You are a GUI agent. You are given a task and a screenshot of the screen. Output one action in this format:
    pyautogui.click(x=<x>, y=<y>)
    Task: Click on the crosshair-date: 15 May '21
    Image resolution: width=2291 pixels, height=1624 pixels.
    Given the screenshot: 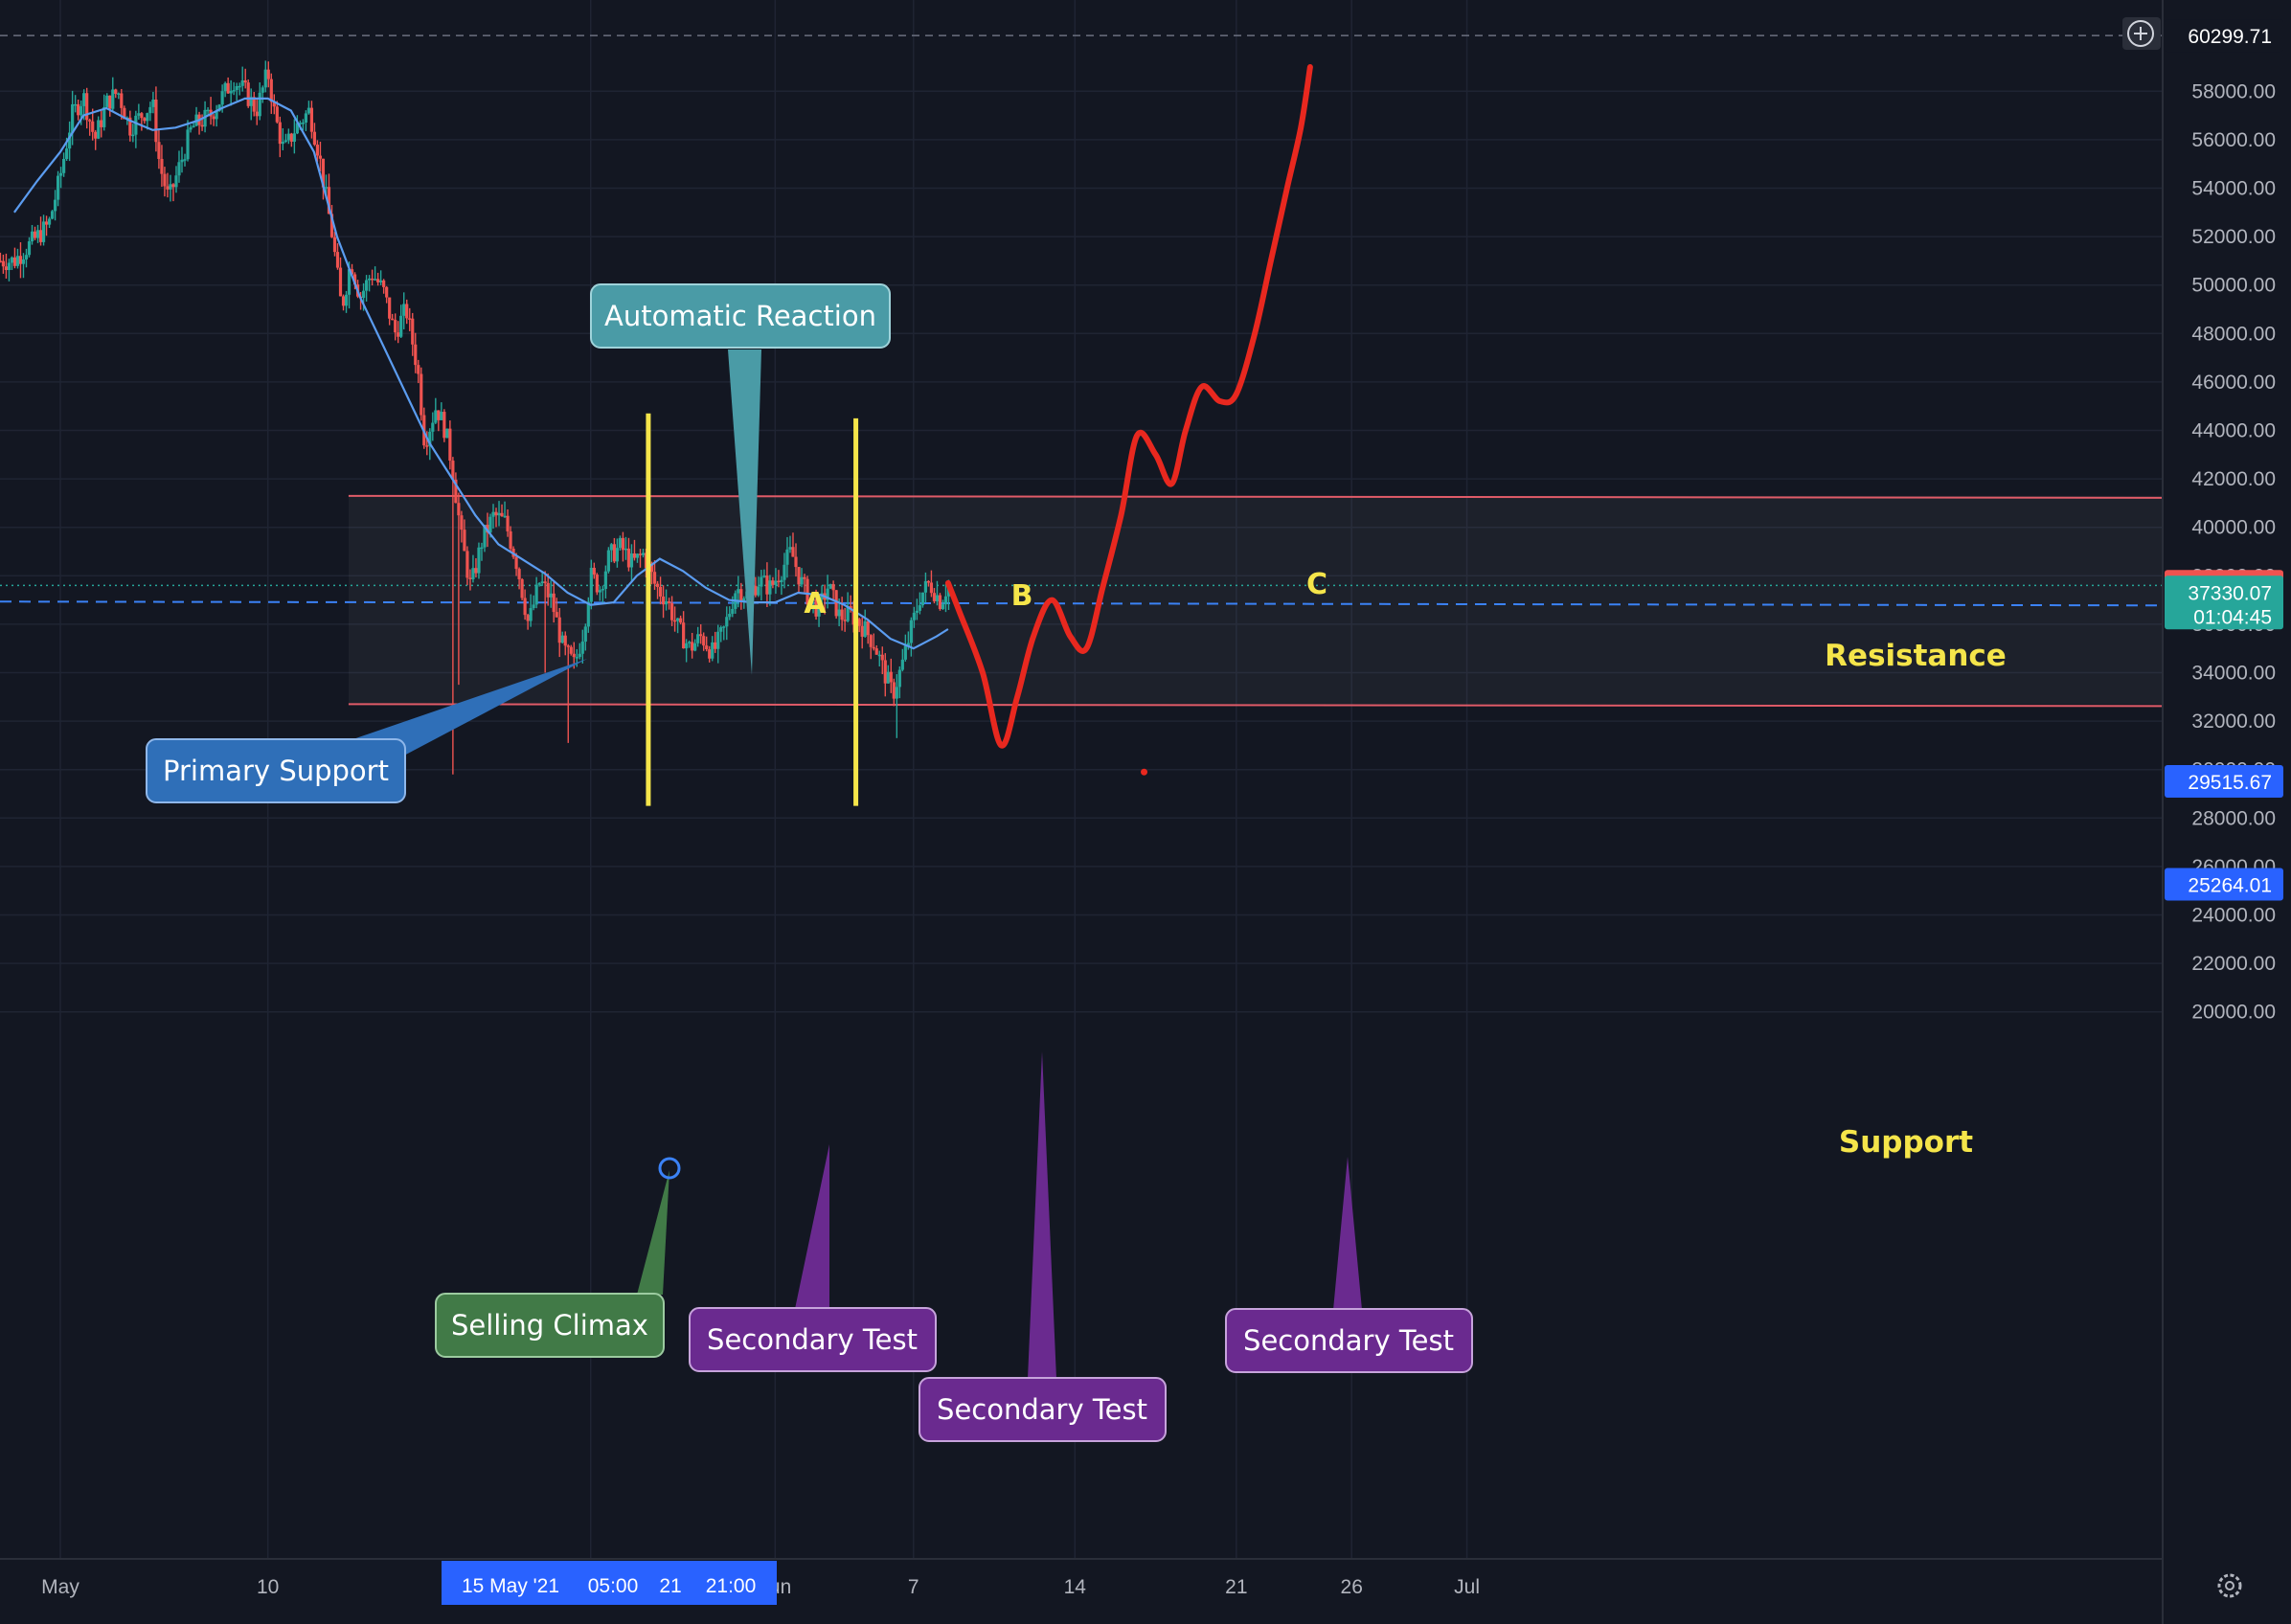 What is the action you would take?
    pyautogui.click(x=510, y=1586)
    